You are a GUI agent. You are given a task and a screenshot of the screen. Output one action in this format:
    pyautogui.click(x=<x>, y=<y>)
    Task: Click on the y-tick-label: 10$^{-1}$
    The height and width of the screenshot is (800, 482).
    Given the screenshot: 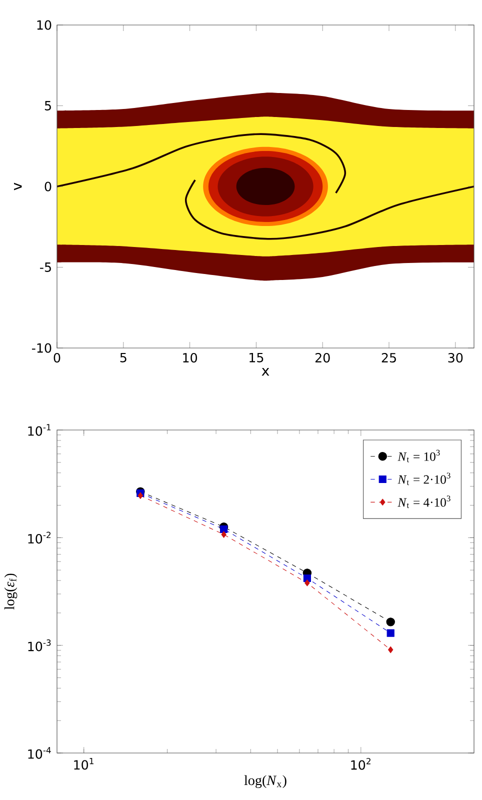 What is the action you would take?
    pyautogui.click(x=39, y=430)
    